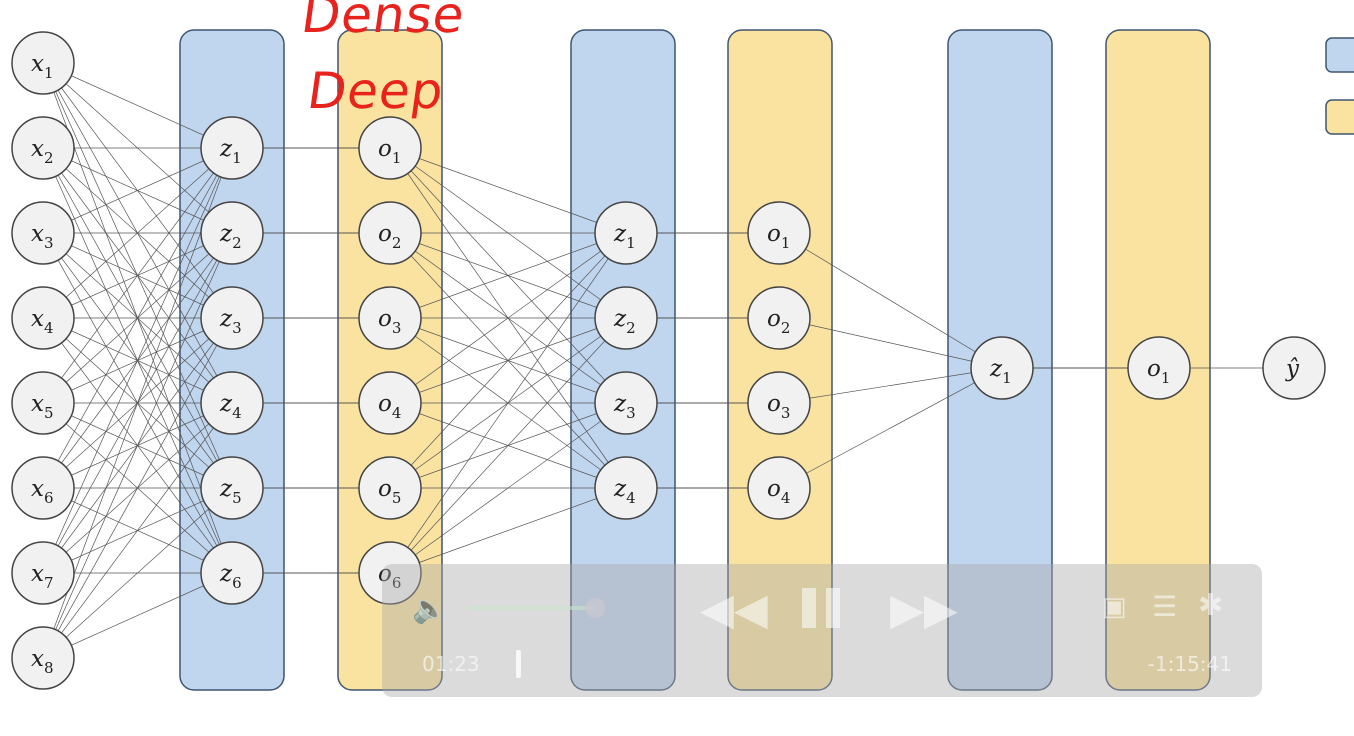  I want to click on node-label: x8, so click(42, 661).